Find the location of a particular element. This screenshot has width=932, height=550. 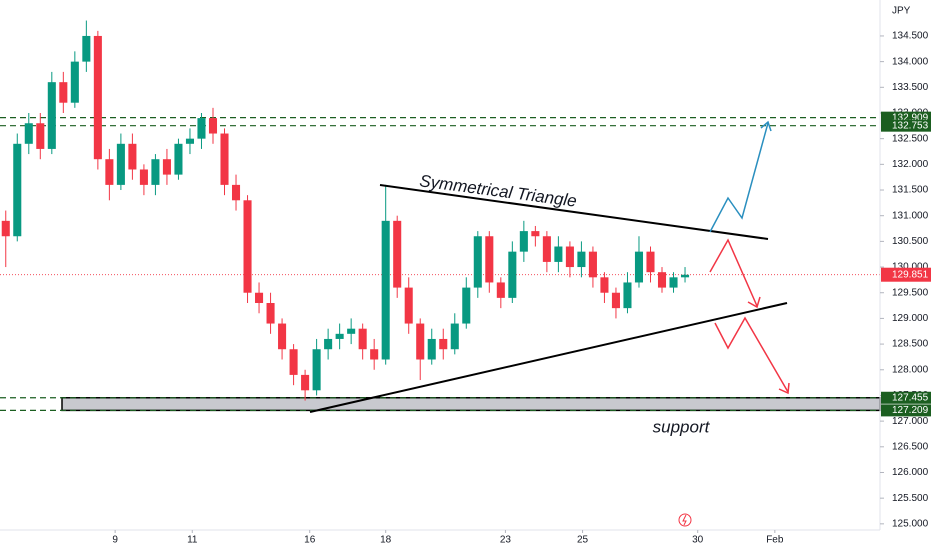

y-tick-label: 133.500 is located at coordinates (910, 87).